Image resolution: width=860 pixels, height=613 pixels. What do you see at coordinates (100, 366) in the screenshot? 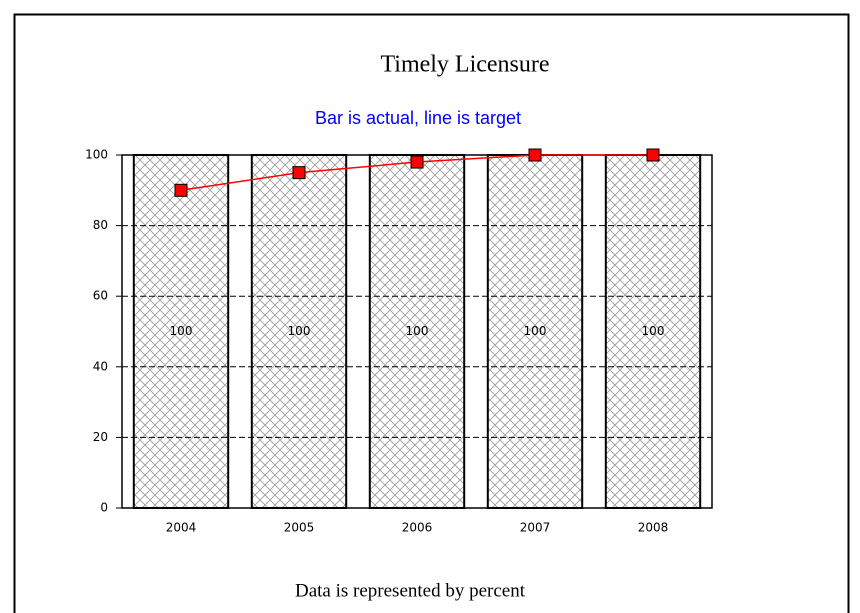
I see `y-tick-label: 40` at bounding box center [100, 366].